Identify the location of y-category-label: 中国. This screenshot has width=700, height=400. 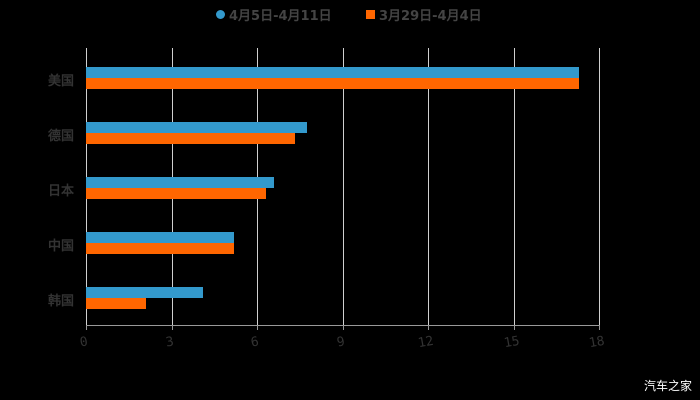
(61, 246).